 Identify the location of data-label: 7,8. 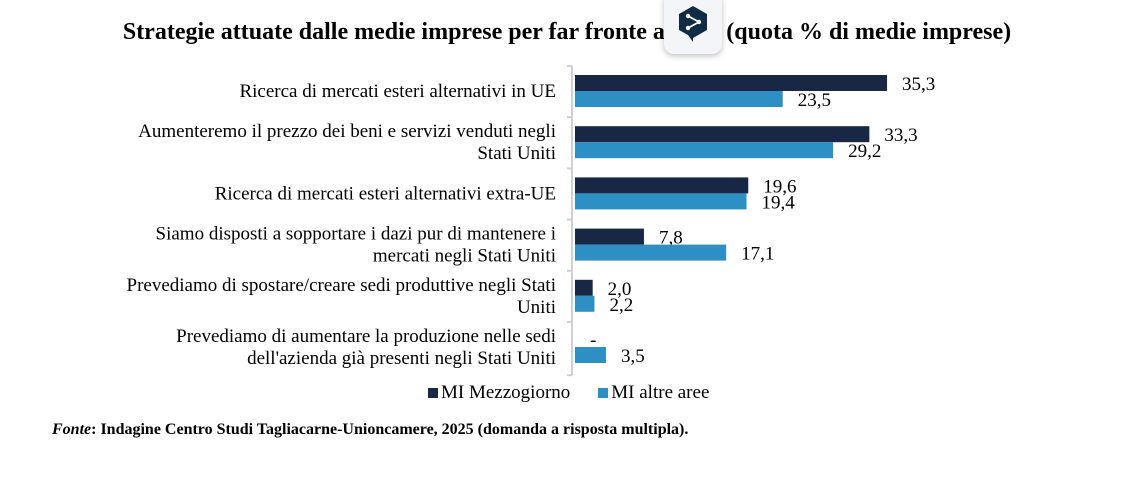
(671, 238).